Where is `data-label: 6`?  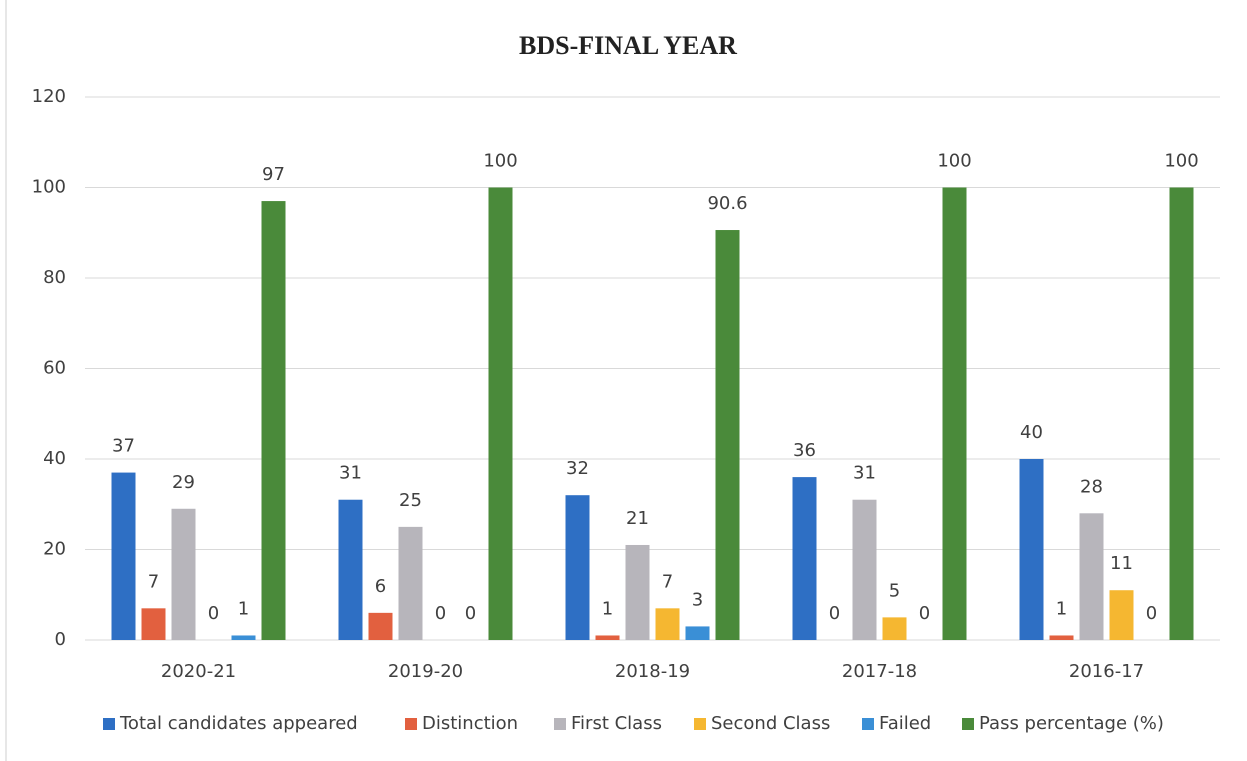 data-label: 6 is located at coordinates (380, 586).